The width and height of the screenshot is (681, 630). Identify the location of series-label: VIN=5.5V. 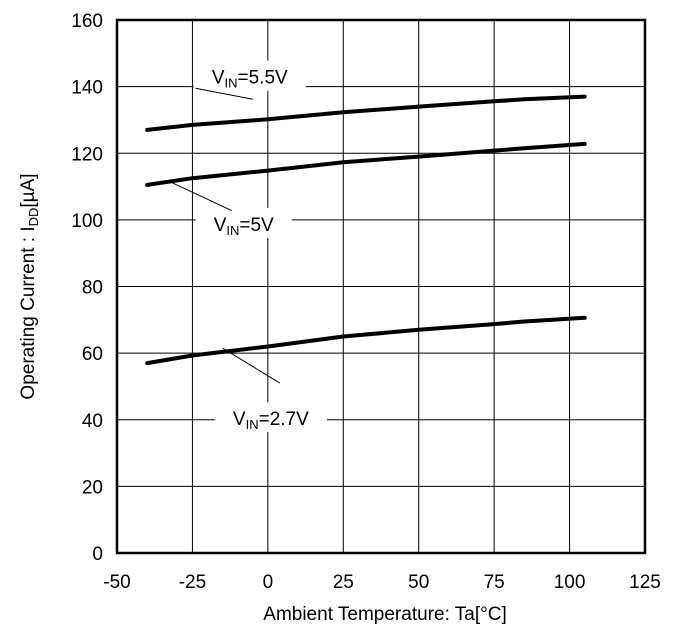
(250, 79).